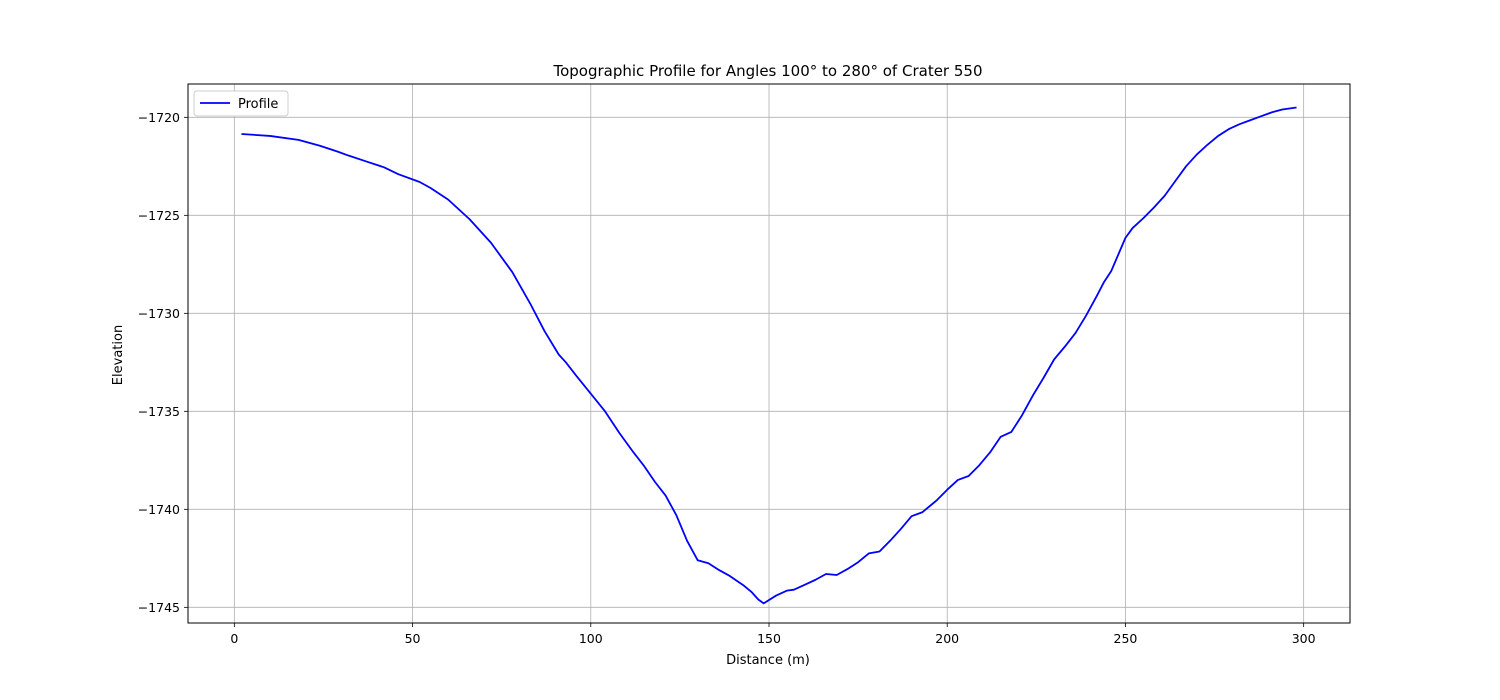 This screenshot has width=1500, height=700. Describe the element at coordinates (159, 411) in the screenshot. I see `y-tick-label: −1735` at that location.